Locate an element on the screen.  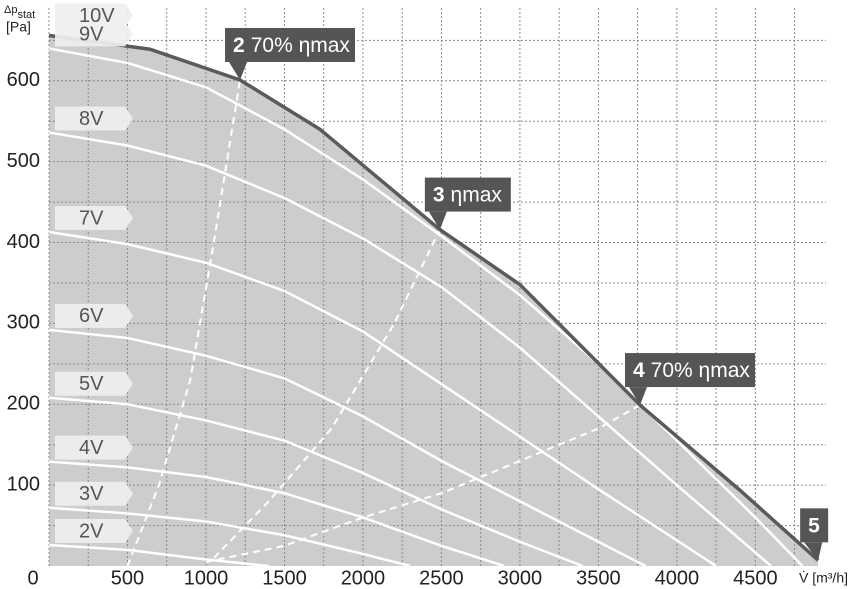
legend-label: 6V is located at coordinates (91, 316).